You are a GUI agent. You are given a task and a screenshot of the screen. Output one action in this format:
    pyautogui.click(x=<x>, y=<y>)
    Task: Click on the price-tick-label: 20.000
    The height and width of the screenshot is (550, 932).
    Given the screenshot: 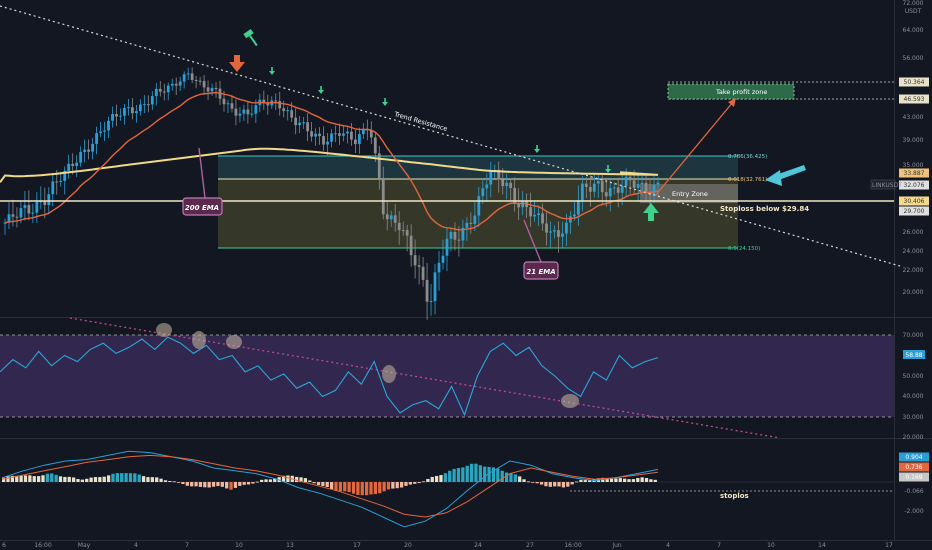 What is the action you would take?
    pyautogui.click(x=913, y=292)
    